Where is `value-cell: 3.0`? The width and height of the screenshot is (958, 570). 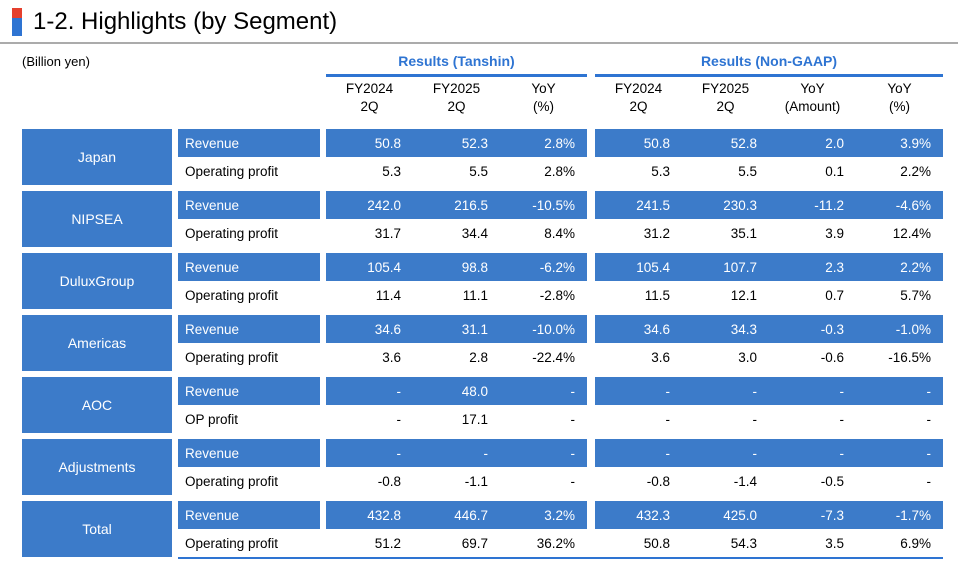 value-cell: 3.0 is located at coordinates (747, 357).